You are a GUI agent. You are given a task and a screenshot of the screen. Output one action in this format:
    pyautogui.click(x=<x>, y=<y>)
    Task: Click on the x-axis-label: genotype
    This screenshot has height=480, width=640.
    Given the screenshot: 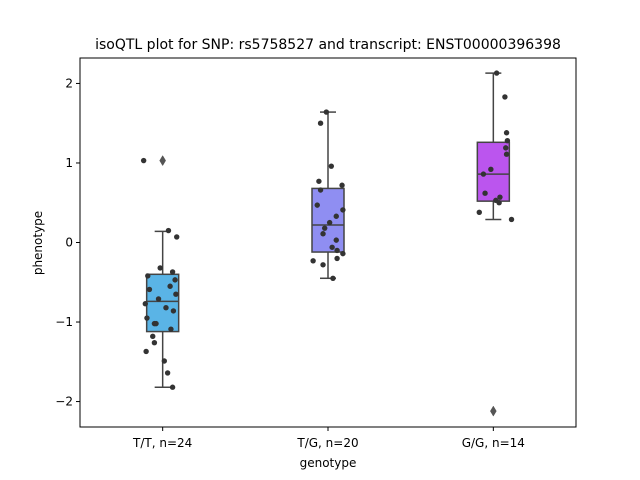 What is the action you would take?
    pyautogui.click(x=328, y=463)
    